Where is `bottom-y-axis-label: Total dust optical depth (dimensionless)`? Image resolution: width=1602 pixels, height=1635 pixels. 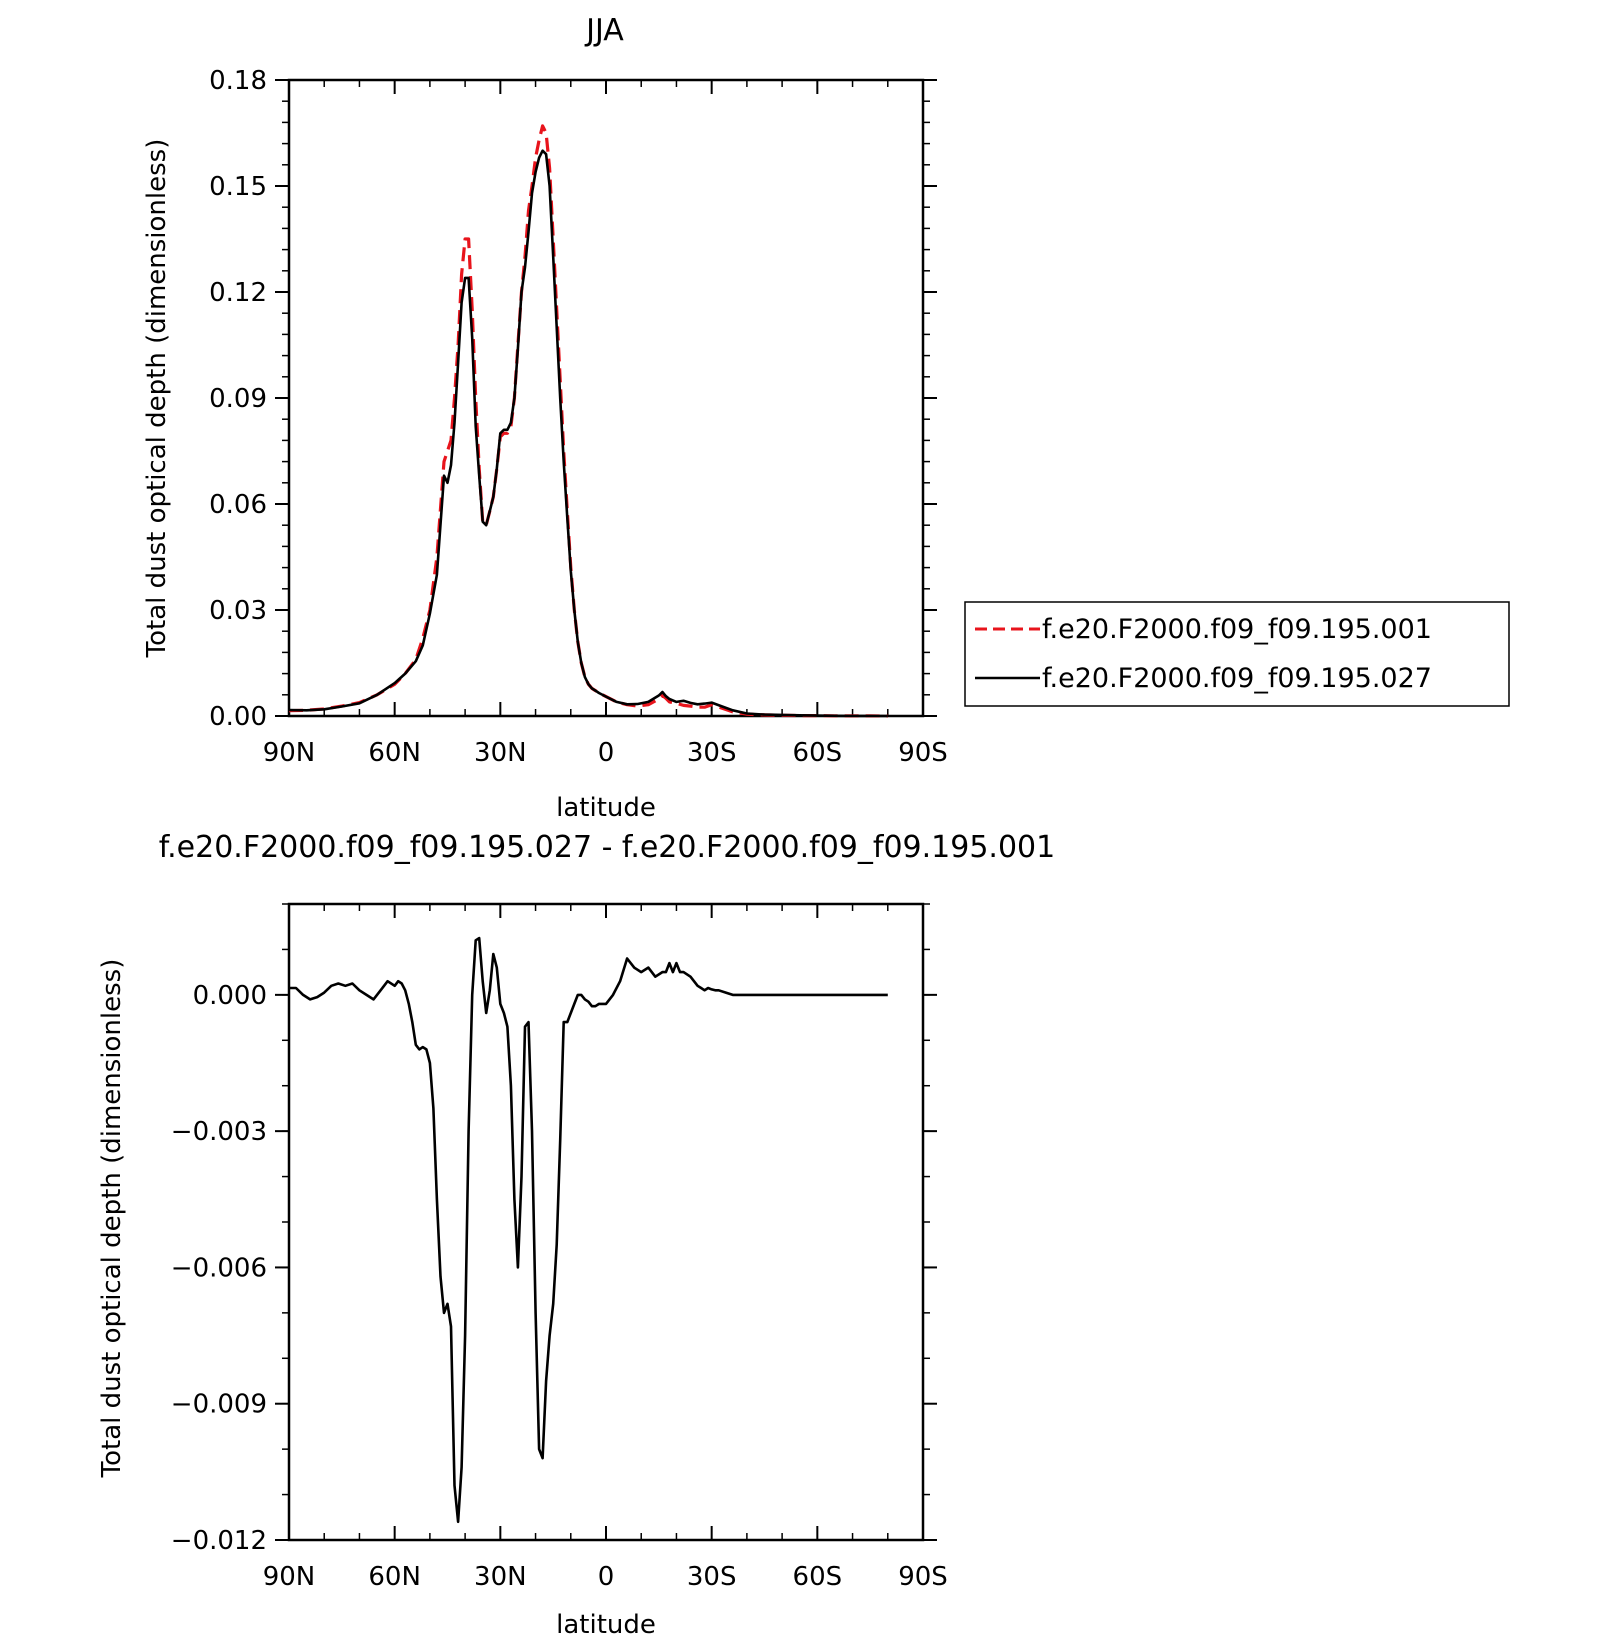
bottom-y-axis-label: Total dust optical depth (dimensionless) is located at coordinates (112, 1219).